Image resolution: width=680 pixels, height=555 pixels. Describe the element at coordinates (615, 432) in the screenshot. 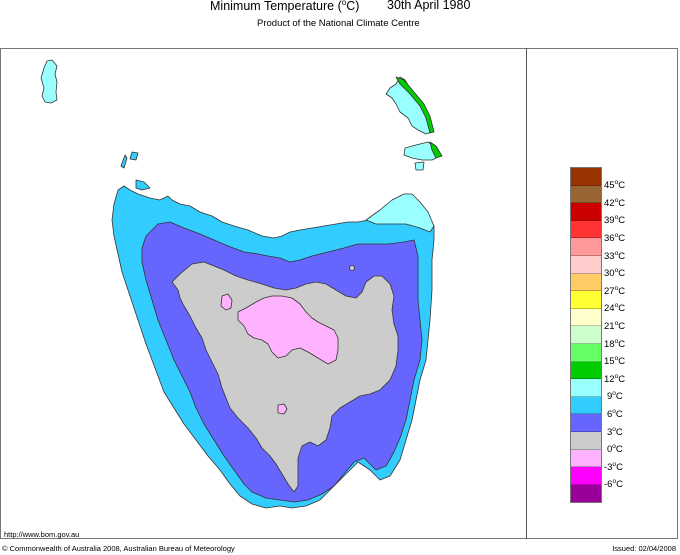

I see `legend-label-3: 3oC` at that location.